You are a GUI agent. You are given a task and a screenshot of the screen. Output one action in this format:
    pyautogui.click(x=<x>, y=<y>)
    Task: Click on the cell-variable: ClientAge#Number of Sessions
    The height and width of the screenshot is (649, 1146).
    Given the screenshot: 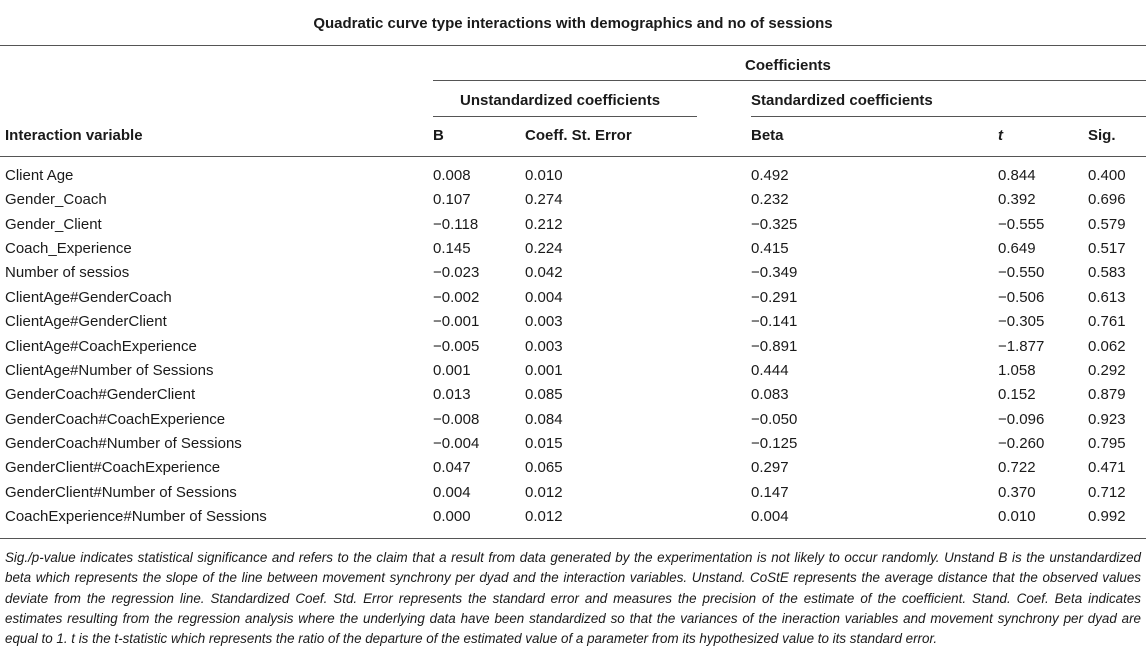 What is the action you would take?
    pyautogui.click(x=109, y=370)
    